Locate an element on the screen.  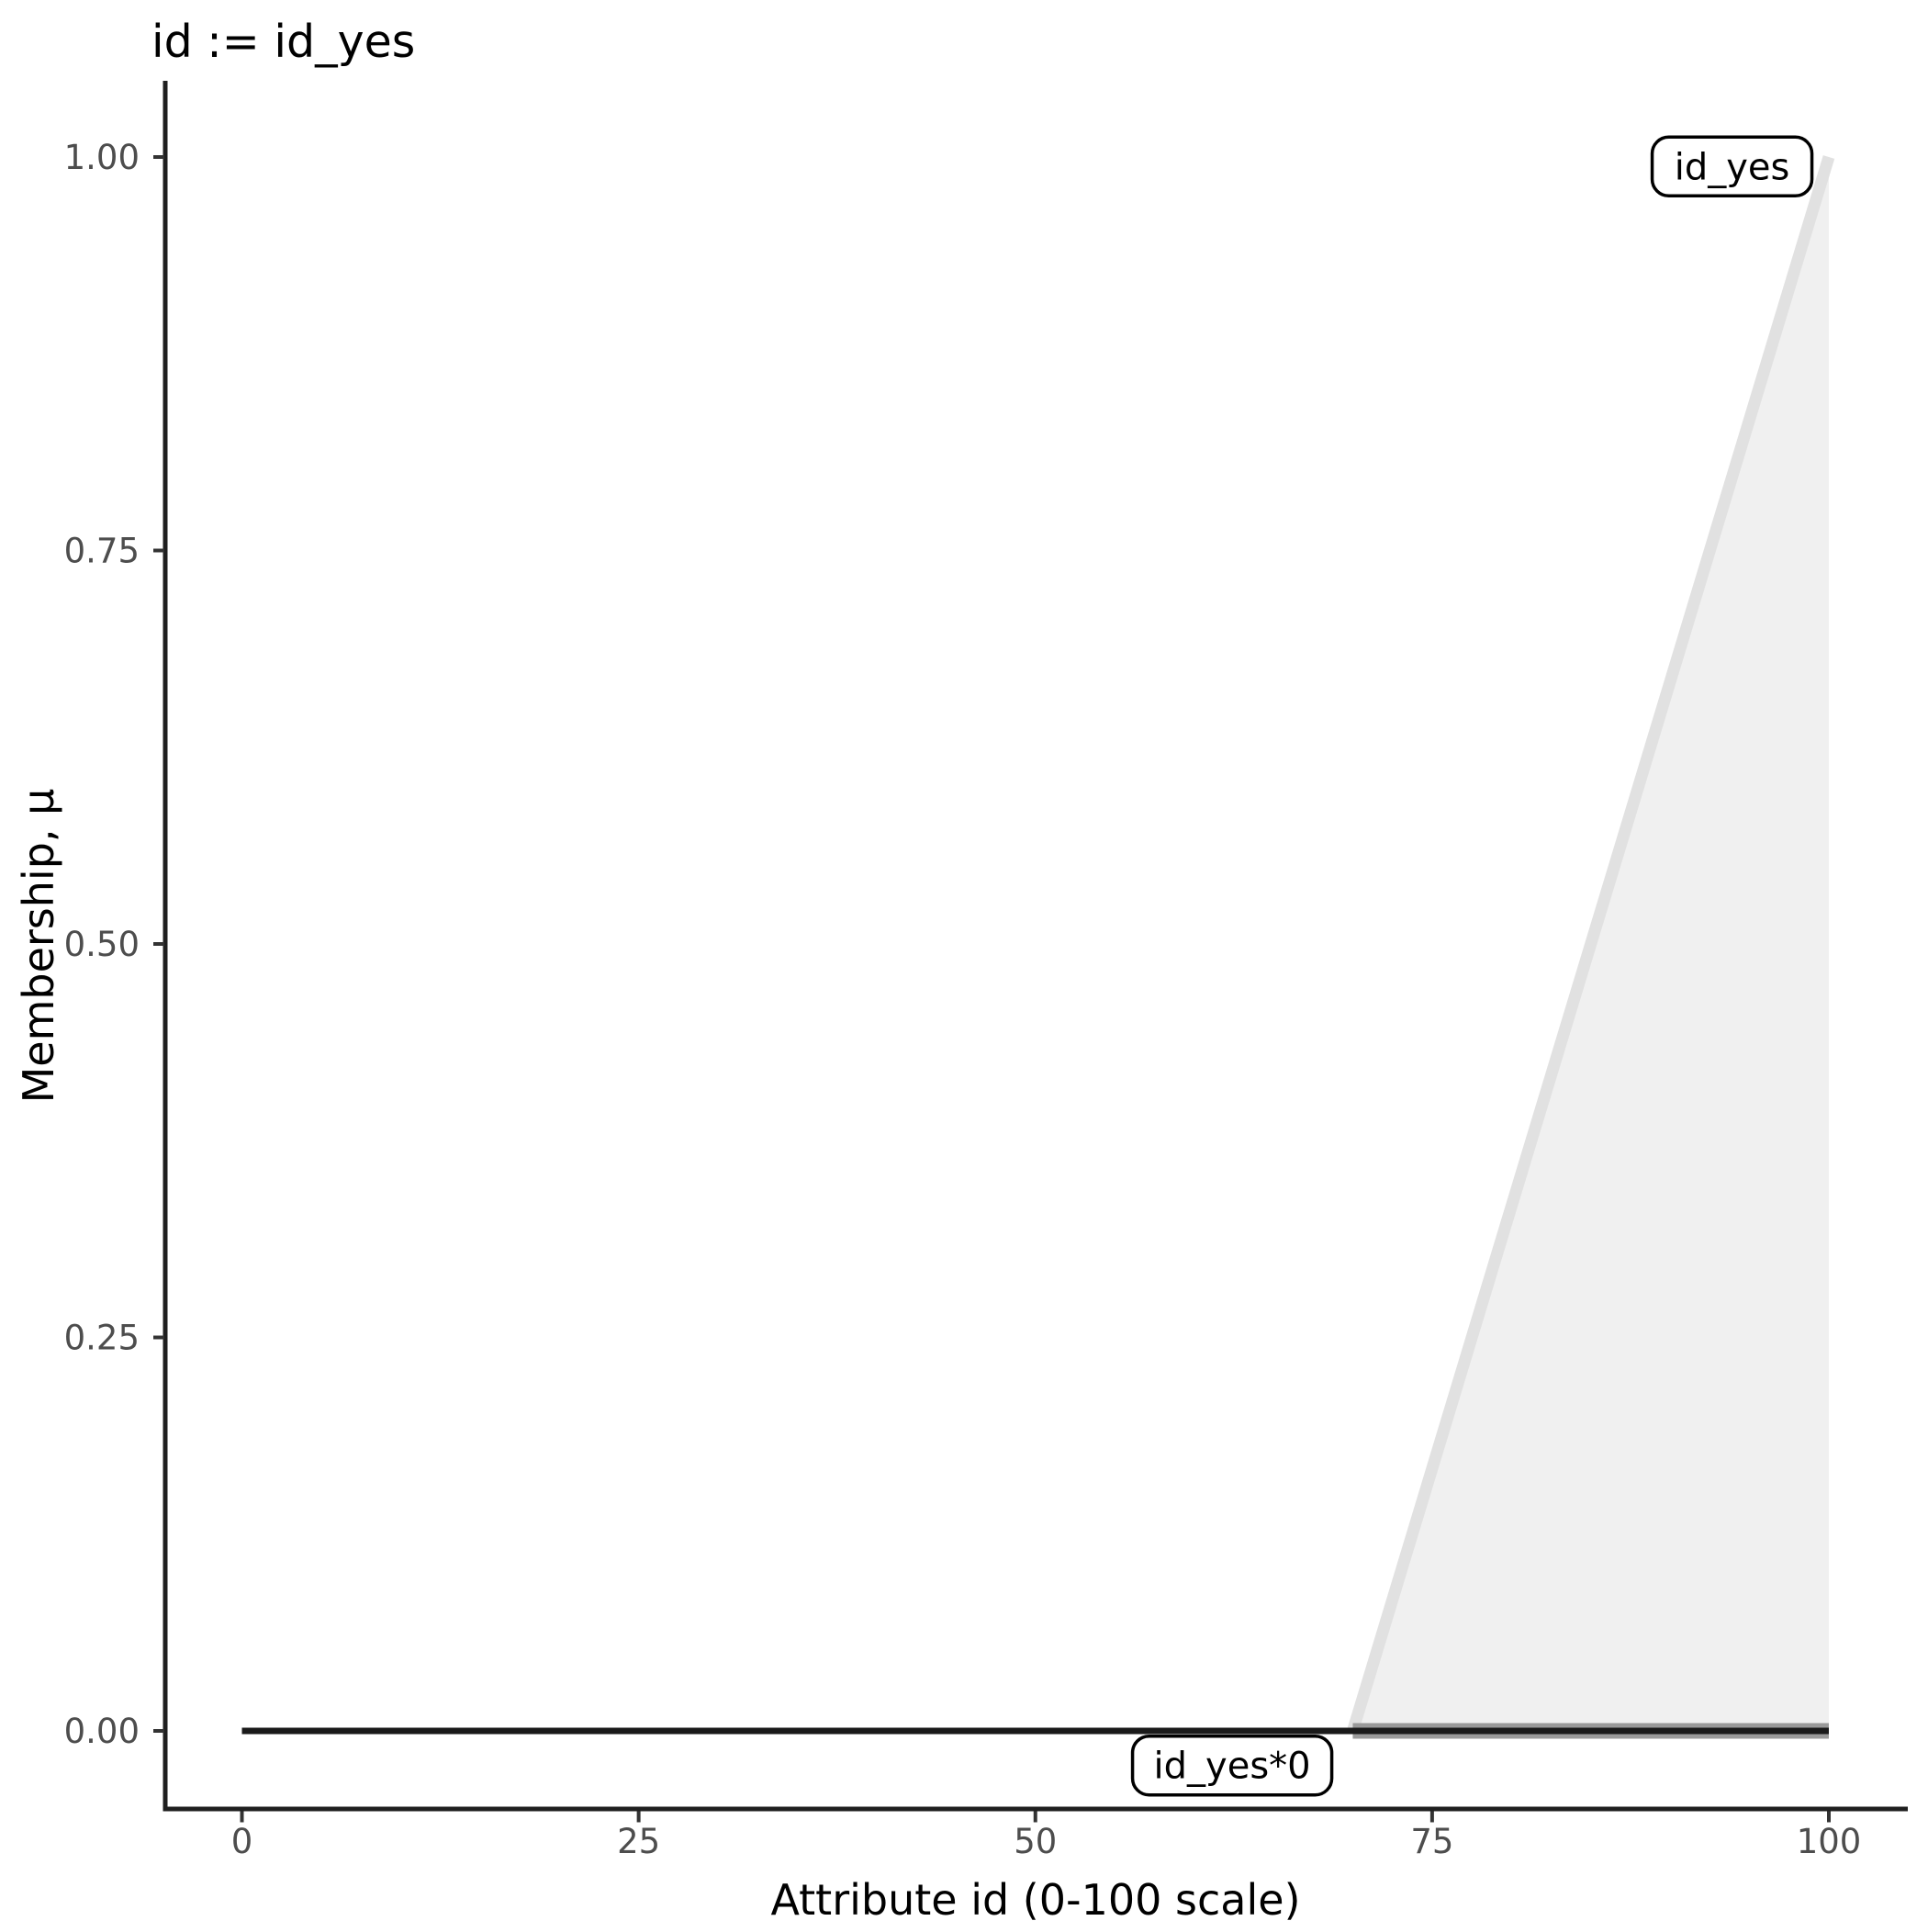
y-tick-label: 0.75 is located at coordinates (102, 551).